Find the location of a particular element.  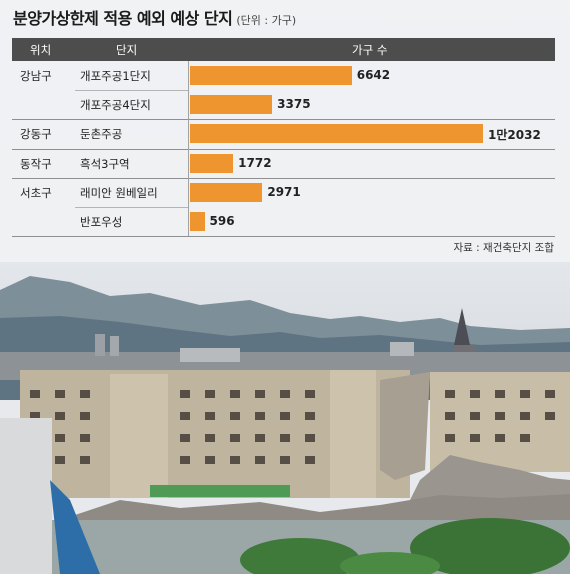

chart-title: 분양가상한제 적용 예외 예상 단지 (단위 : 가구) is located at coordinates (154, 17).